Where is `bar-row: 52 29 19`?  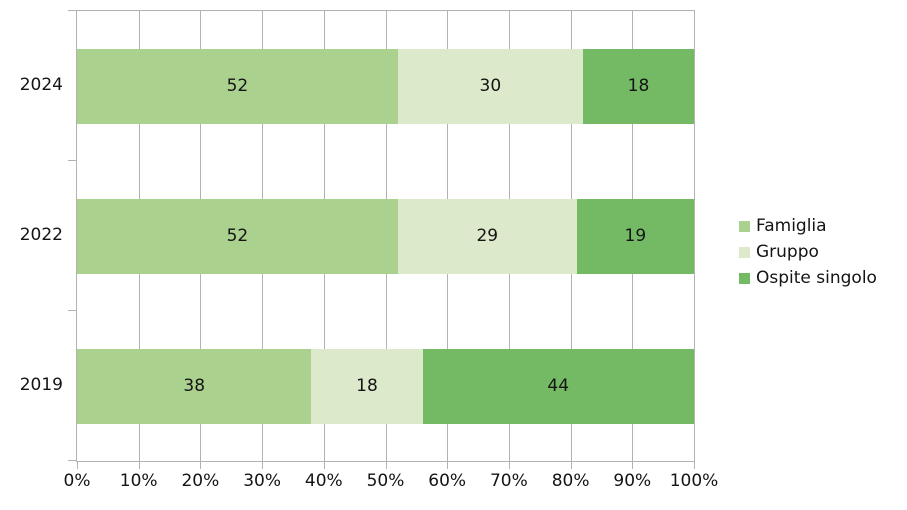 bar-row: 52 29 19 is located at coordinates (385, 236).